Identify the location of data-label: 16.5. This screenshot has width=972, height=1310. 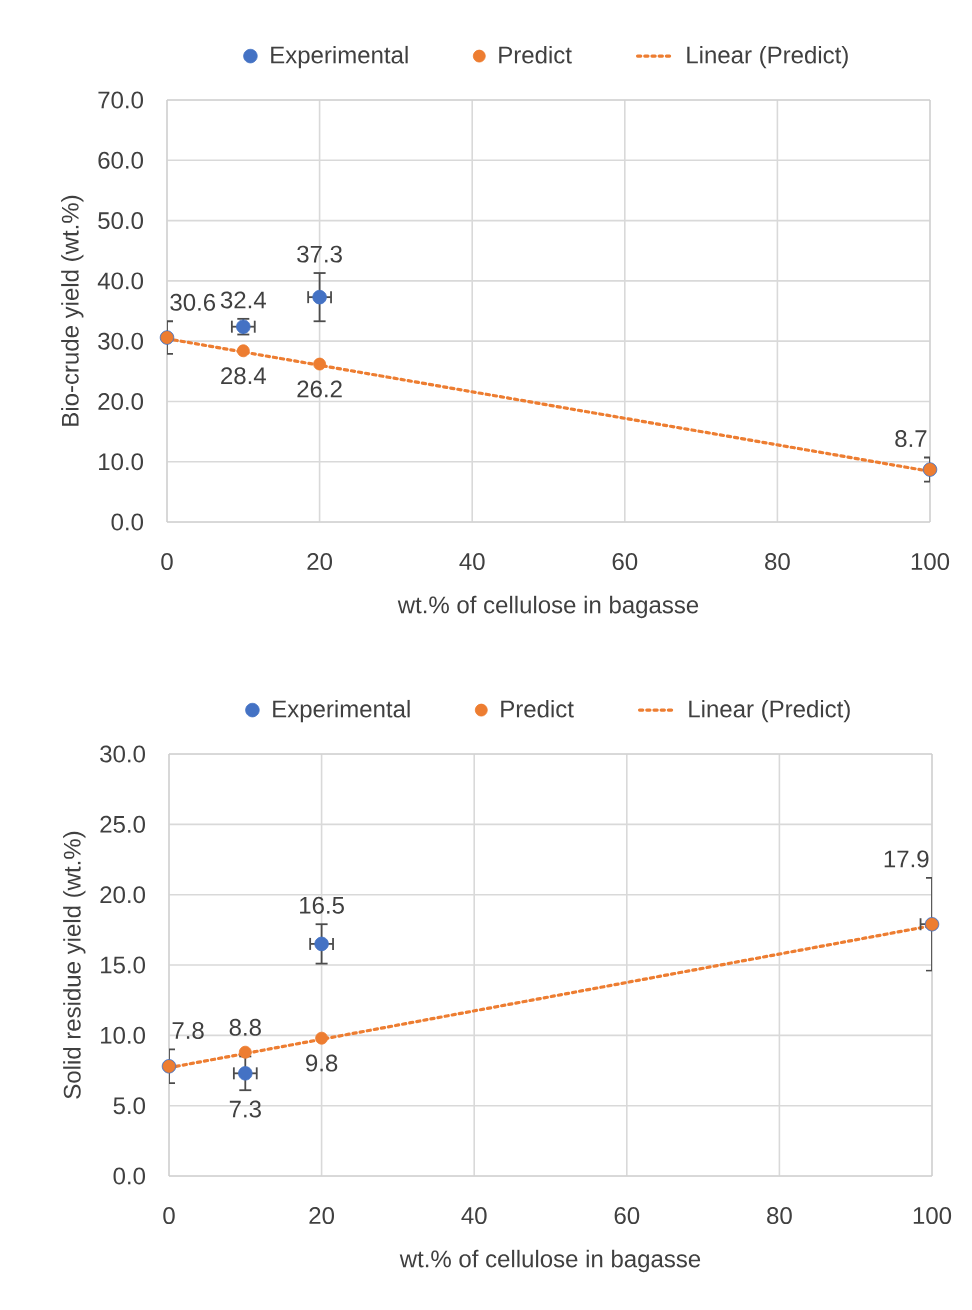
(322, 905).